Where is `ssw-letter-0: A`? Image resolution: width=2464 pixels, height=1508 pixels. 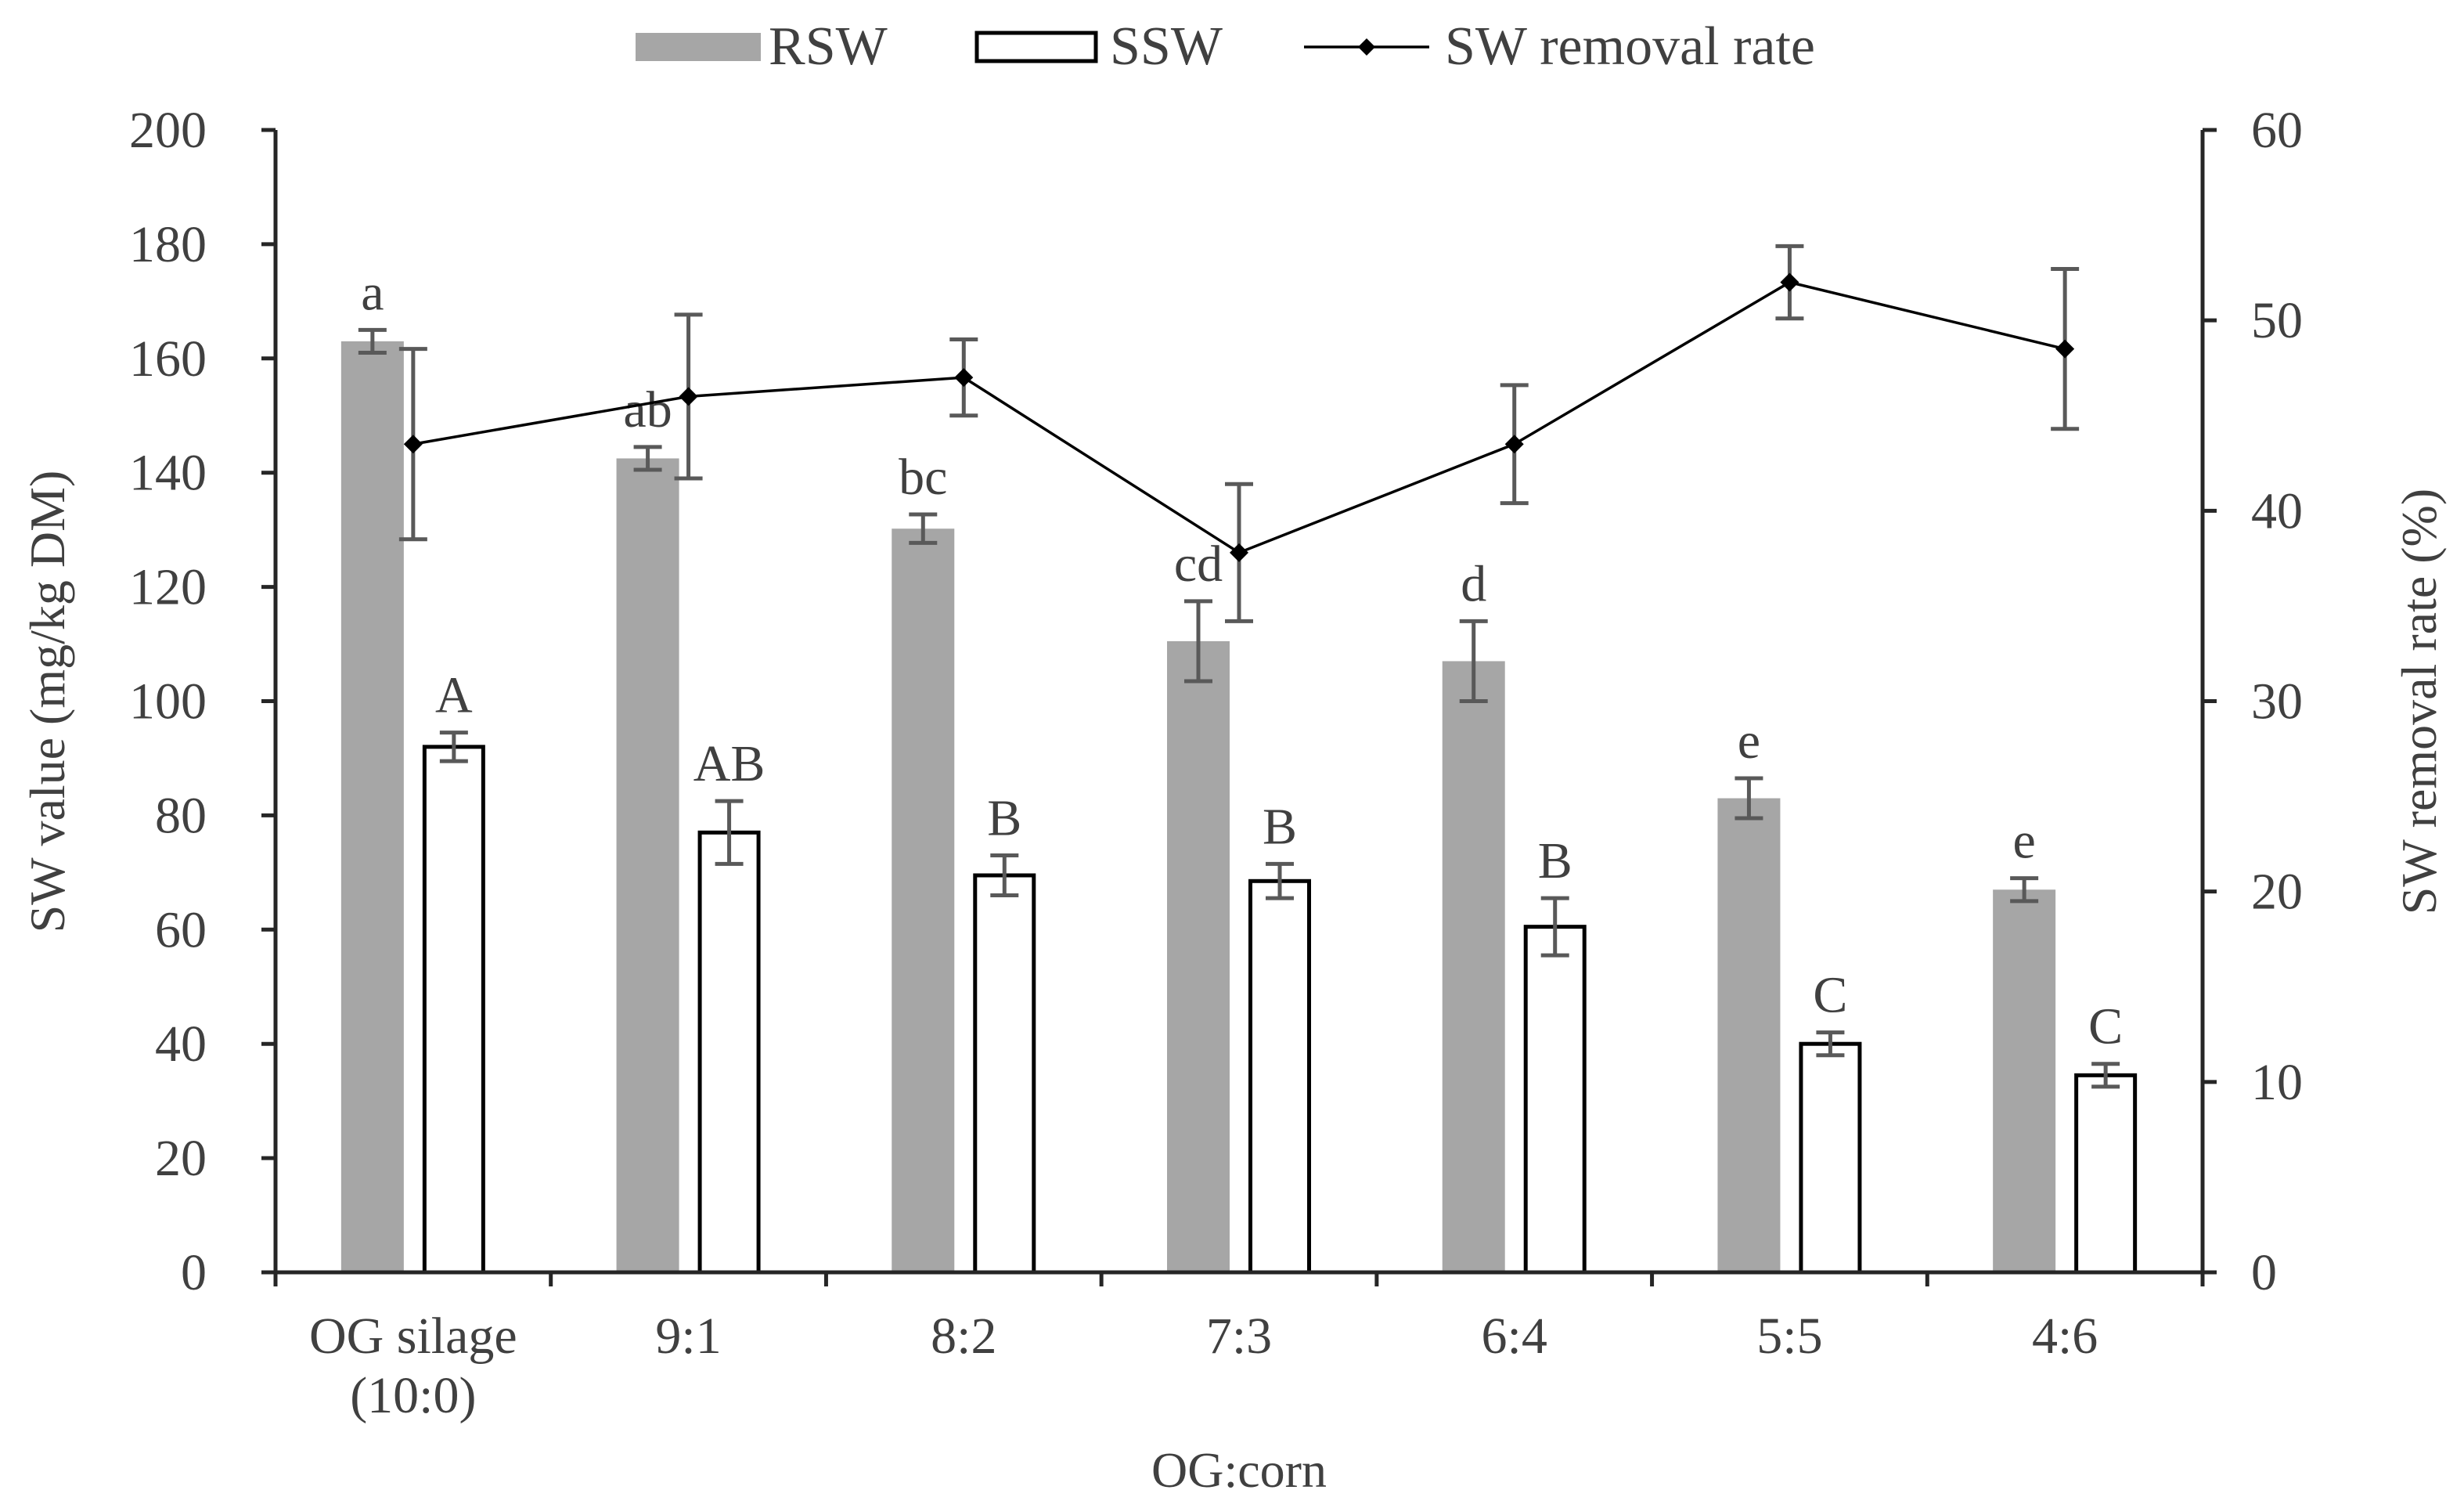 ssw-letter-0: A is located at coordinates (454, 695).